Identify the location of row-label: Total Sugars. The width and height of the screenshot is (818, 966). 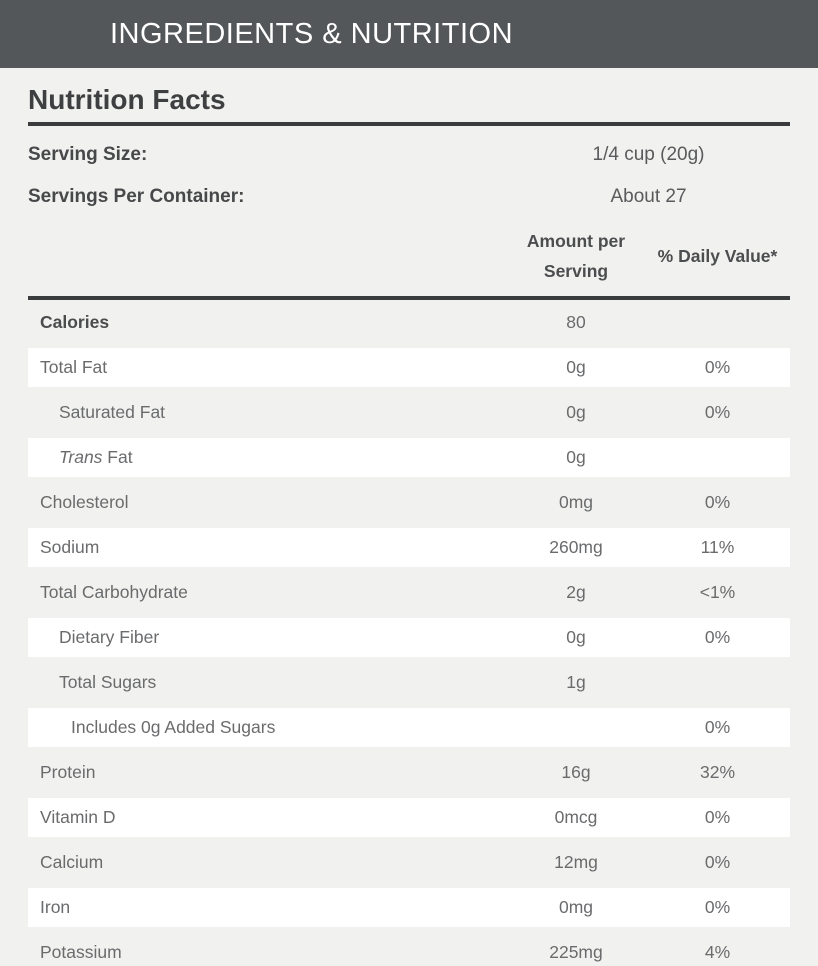
(108, 682).